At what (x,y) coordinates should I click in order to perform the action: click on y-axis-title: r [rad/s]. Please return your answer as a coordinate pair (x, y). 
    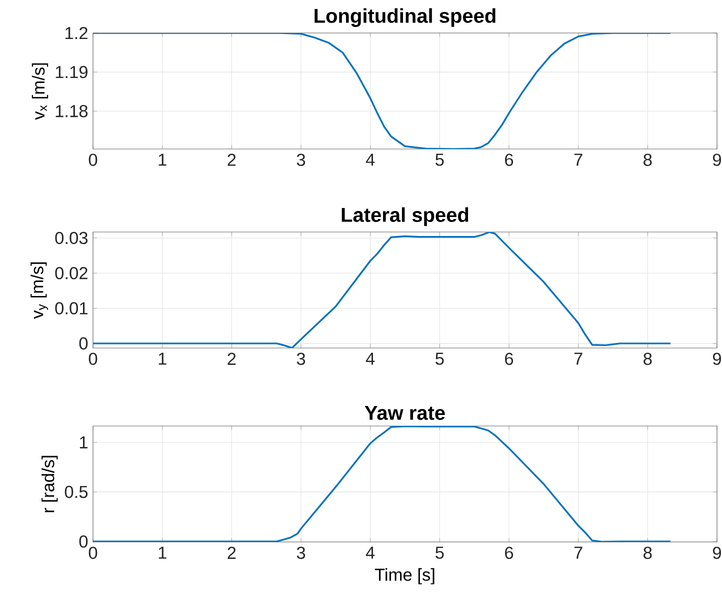
    Looking at the image, I should click on (50, 484).